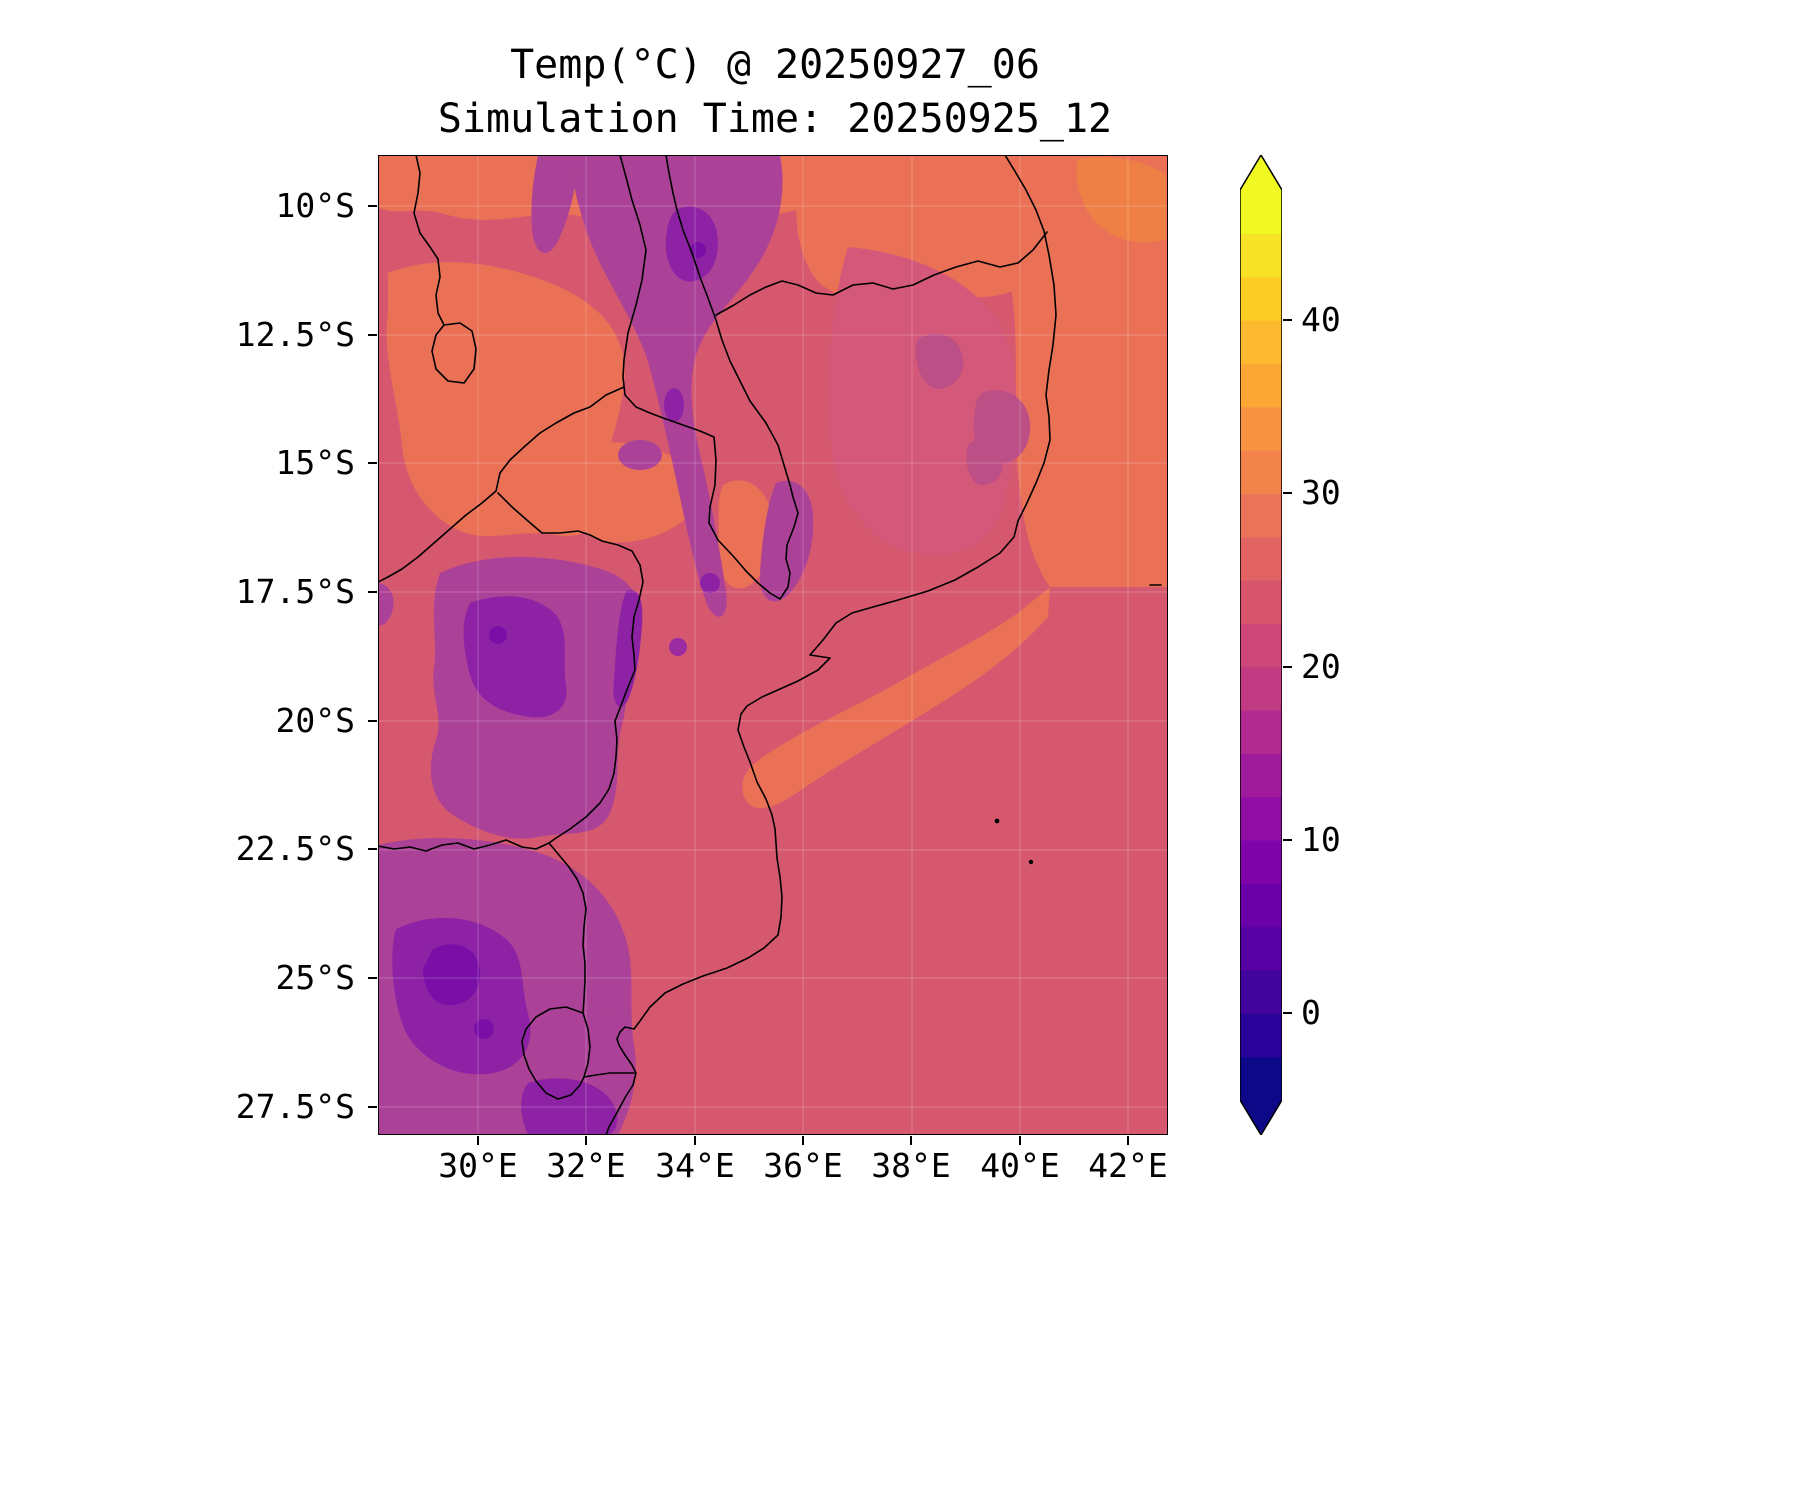  Describe the element at coordinates (295, 848) in the screenshot. I see `lat-tick-label: 22.5°S` at that location.